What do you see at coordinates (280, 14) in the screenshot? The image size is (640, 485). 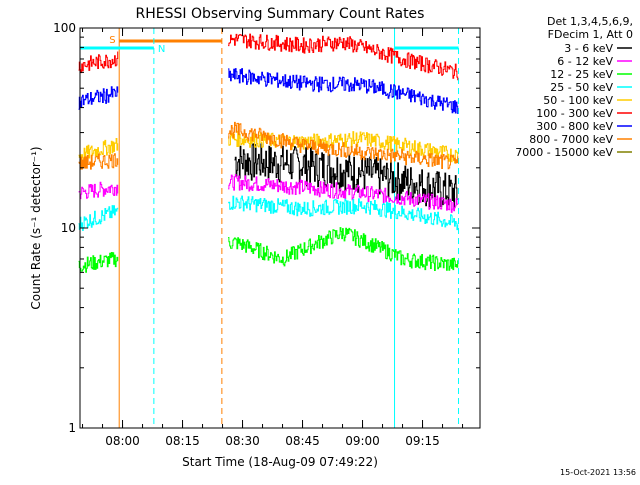 I see `chart-title: RHESSI Observing Summary Count Rates` at bounding box center [280, 14].